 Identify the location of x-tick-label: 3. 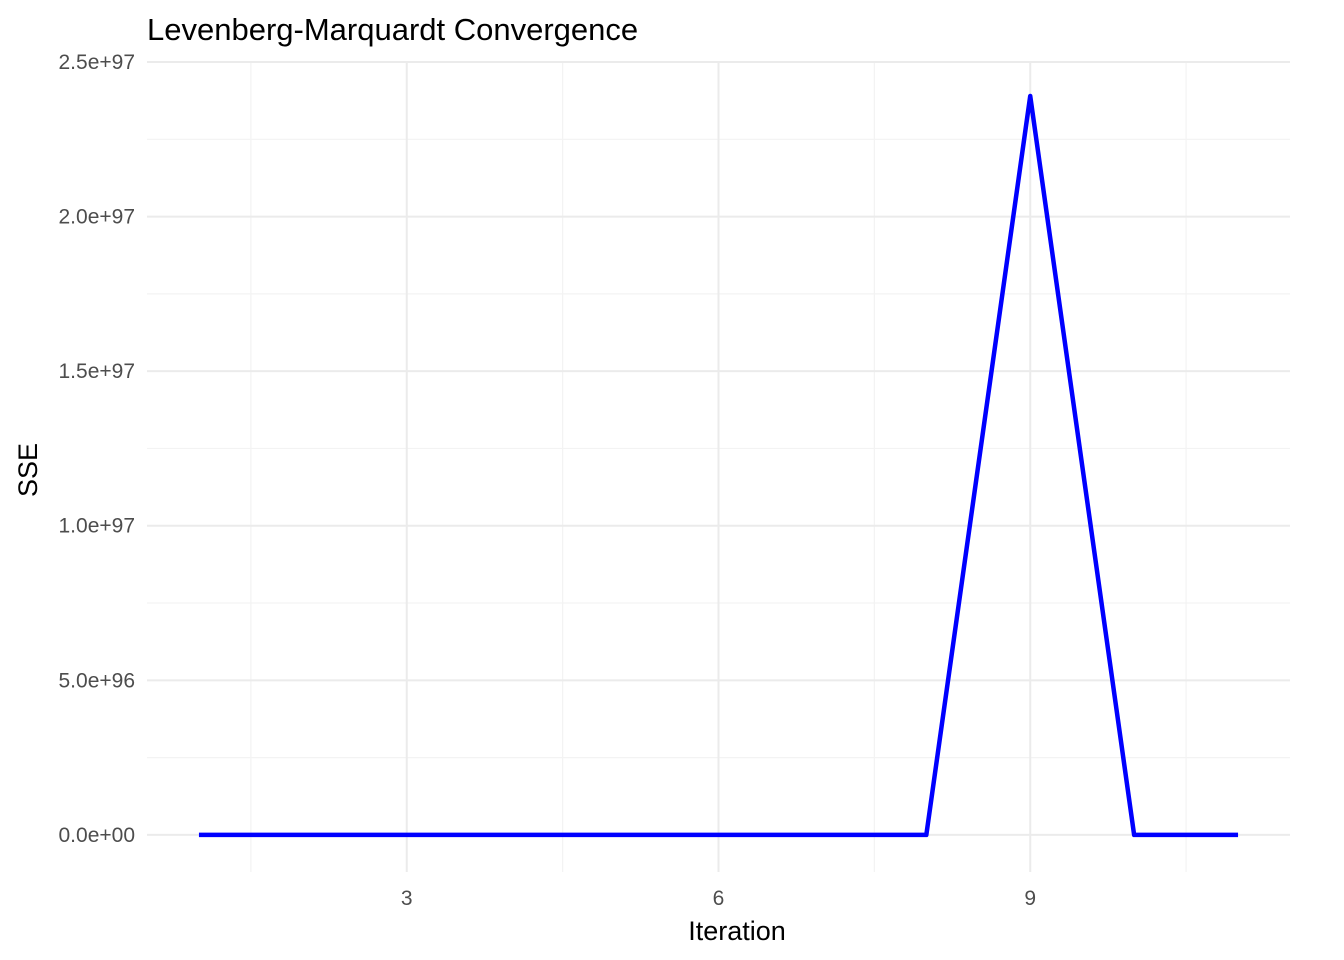
(407, 898).